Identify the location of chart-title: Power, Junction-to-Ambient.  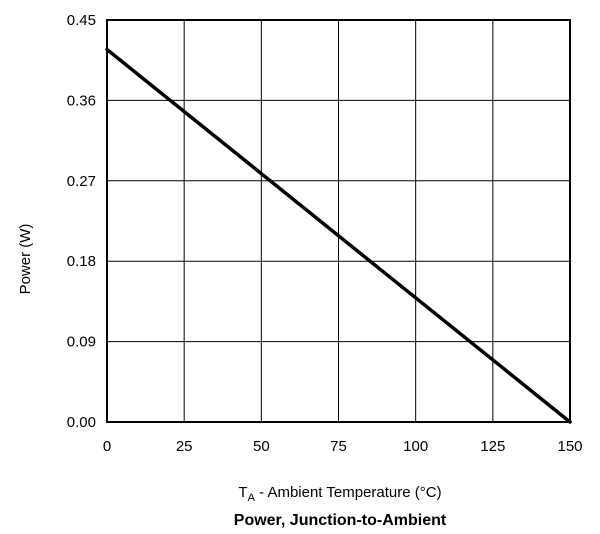
(340, 520).